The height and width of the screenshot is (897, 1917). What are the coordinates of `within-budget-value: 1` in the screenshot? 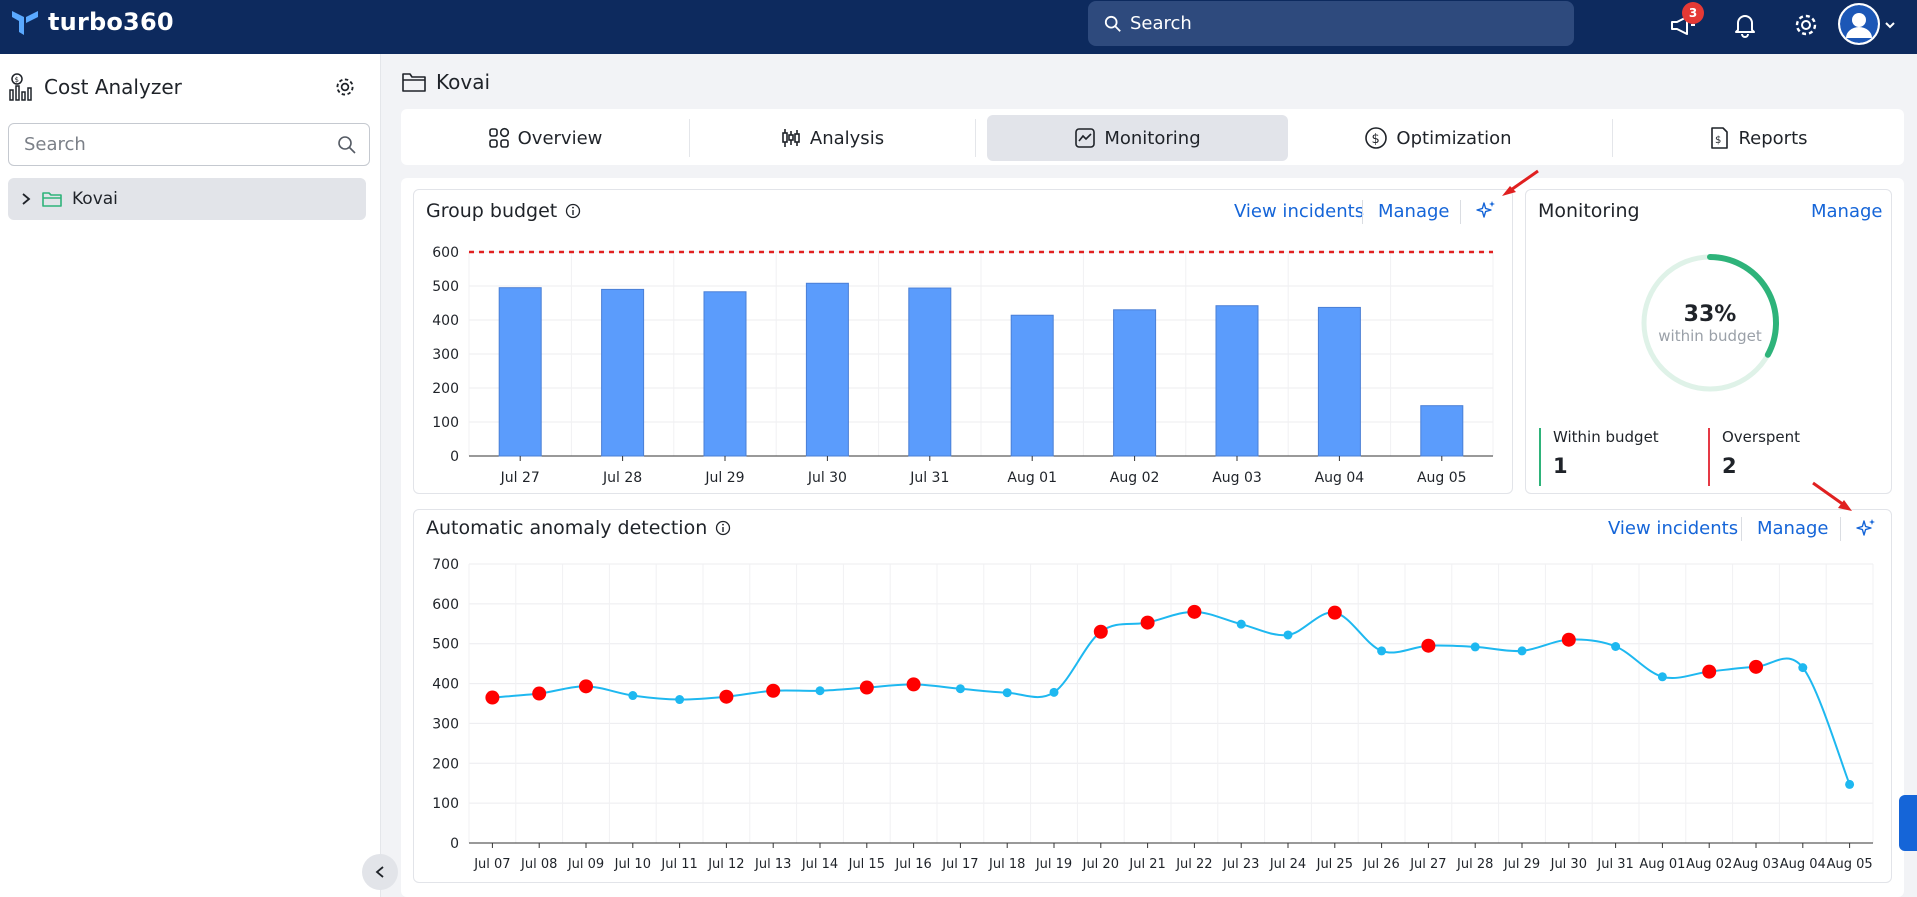 It's located at (1560, 466).